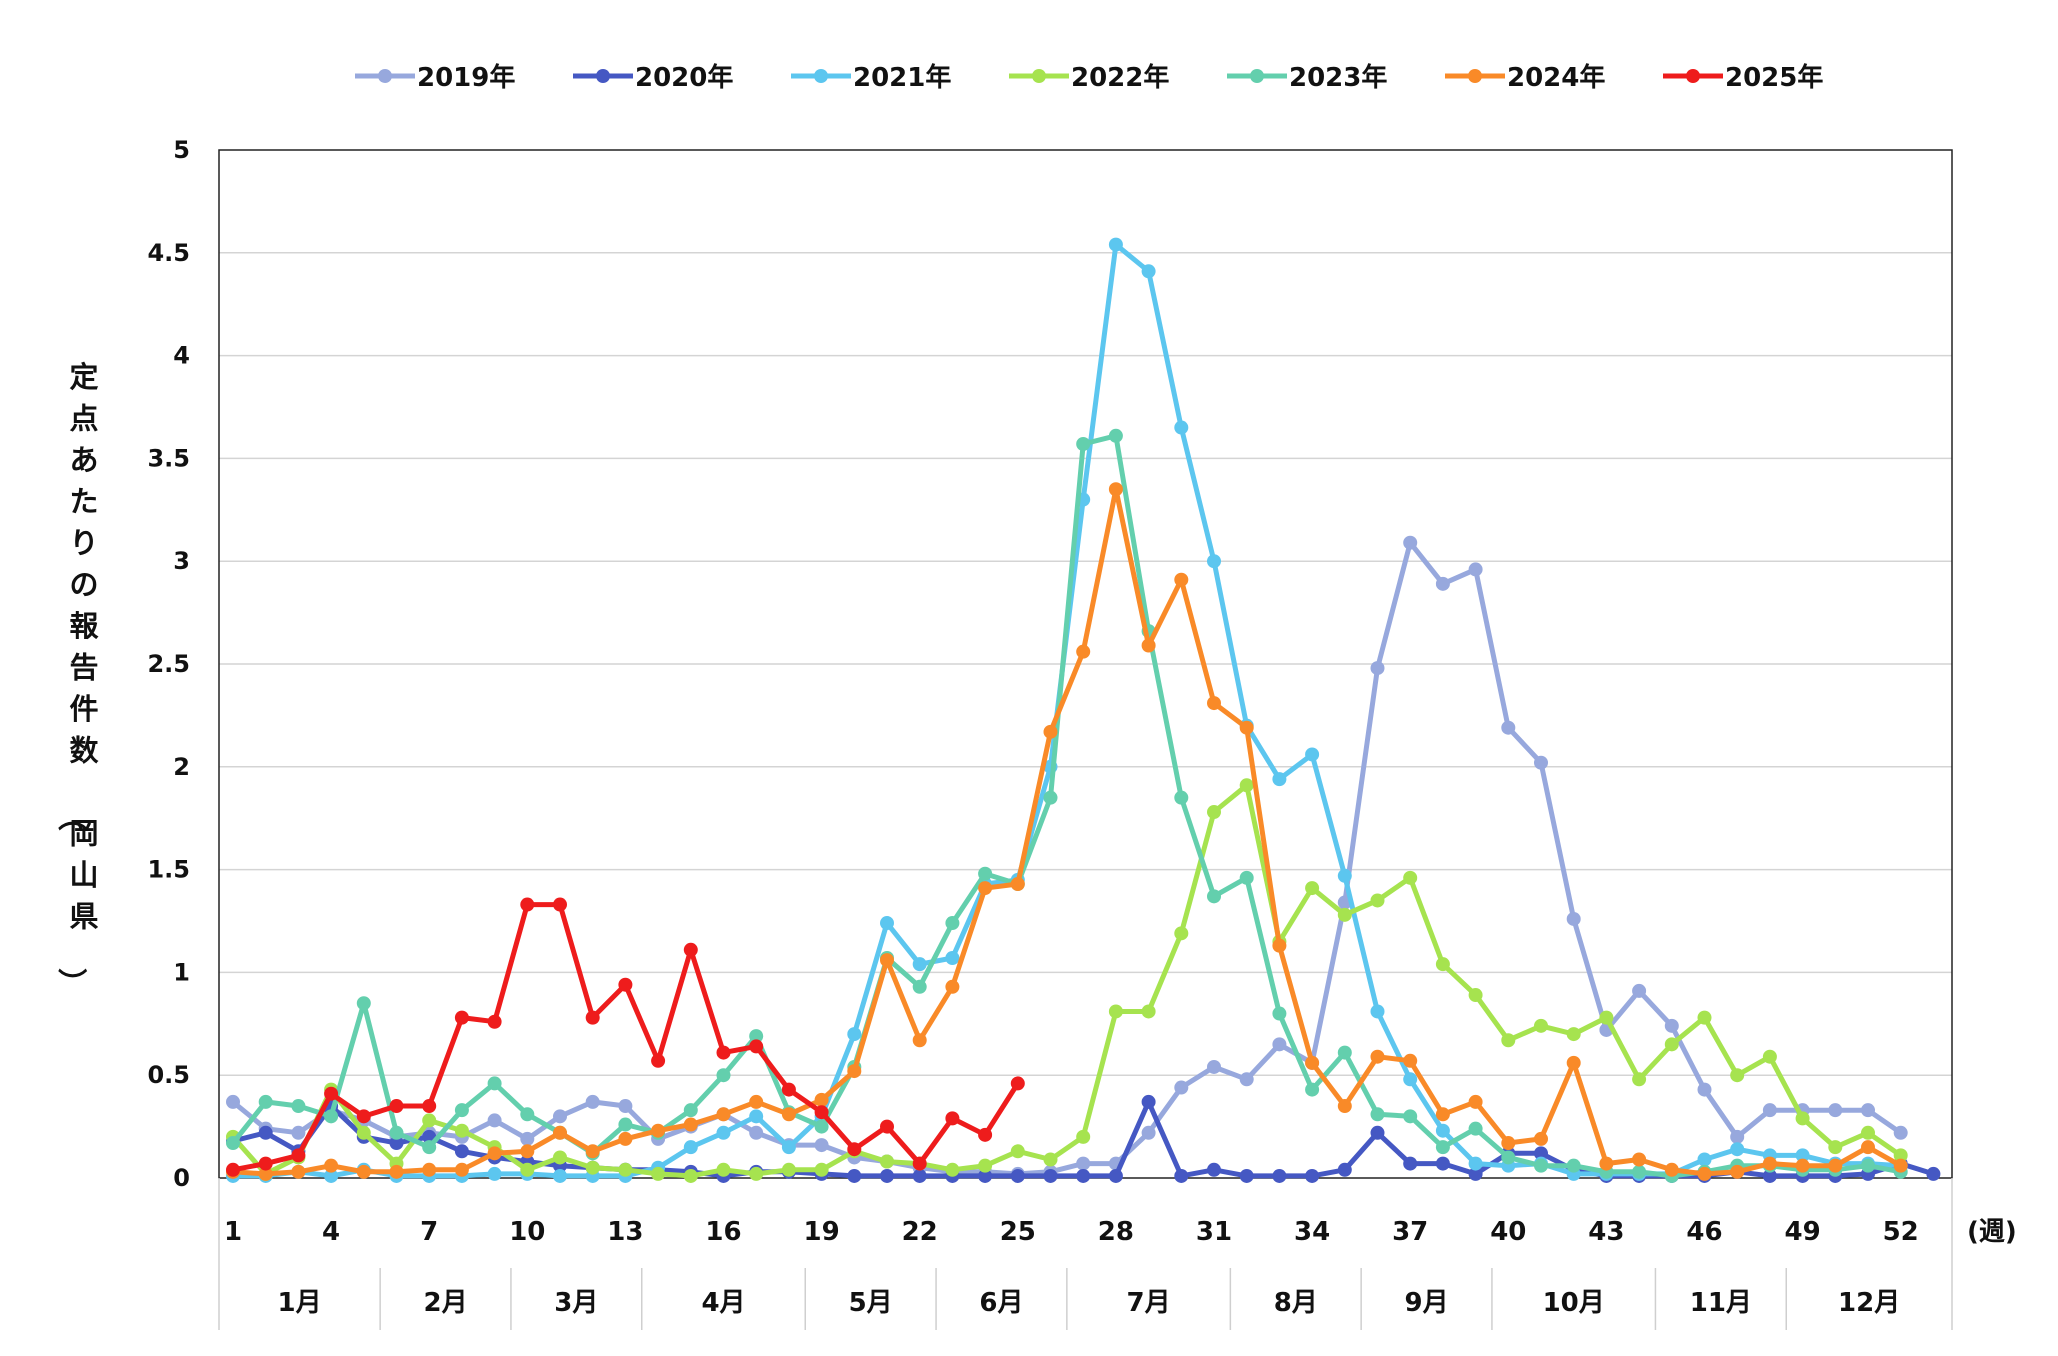  I want to click on legend-label: 2022年, so click(1120, 77).